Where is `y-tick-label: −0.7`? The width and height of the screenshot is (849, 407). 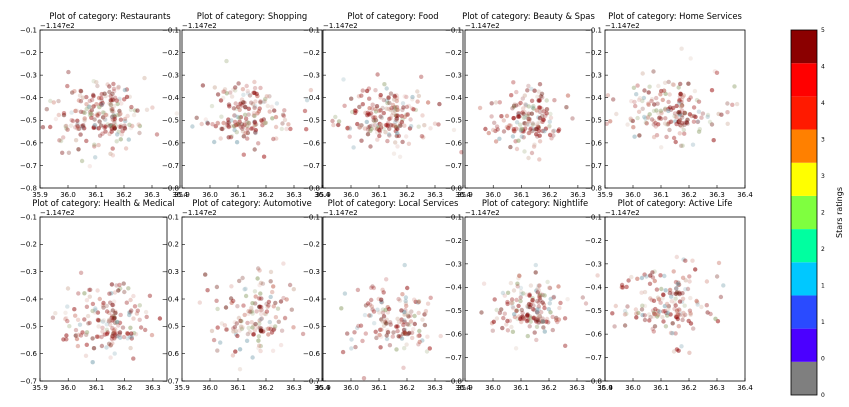 y-tick-label: −0.7 is located at coordinates (311, 381).